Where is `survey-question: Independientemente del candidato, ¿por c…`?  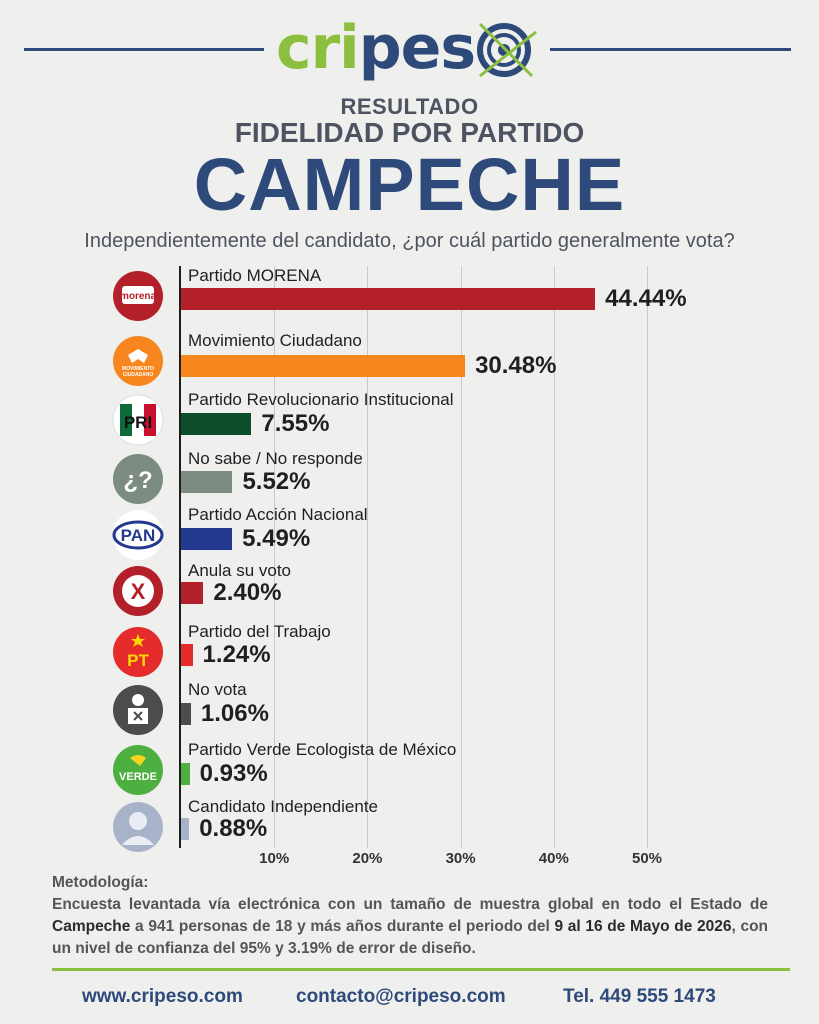
survey-question: Independientemente del candidato, ¿por c… is located at coordinates (409, 241).